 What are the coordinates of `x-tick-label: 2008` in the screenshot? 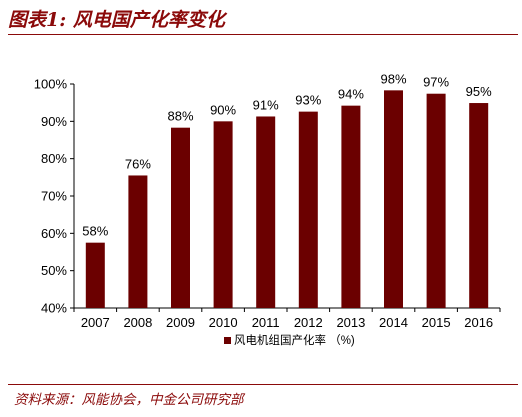 It's located at (137, 322).